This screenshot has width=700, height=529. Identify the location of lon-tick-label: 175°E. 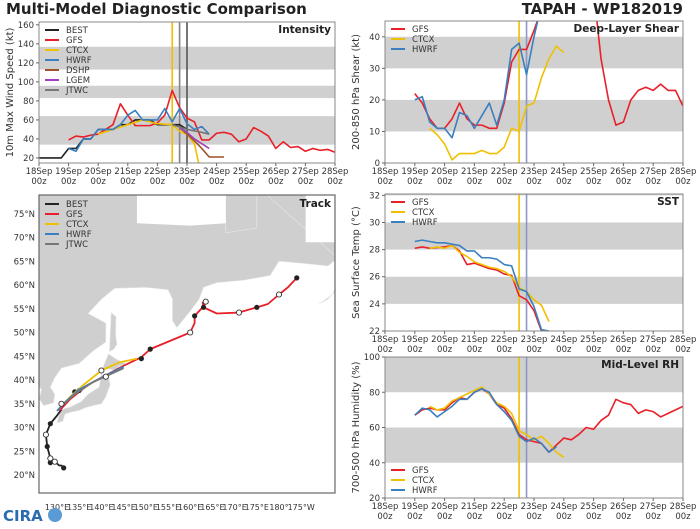
(257, 507).